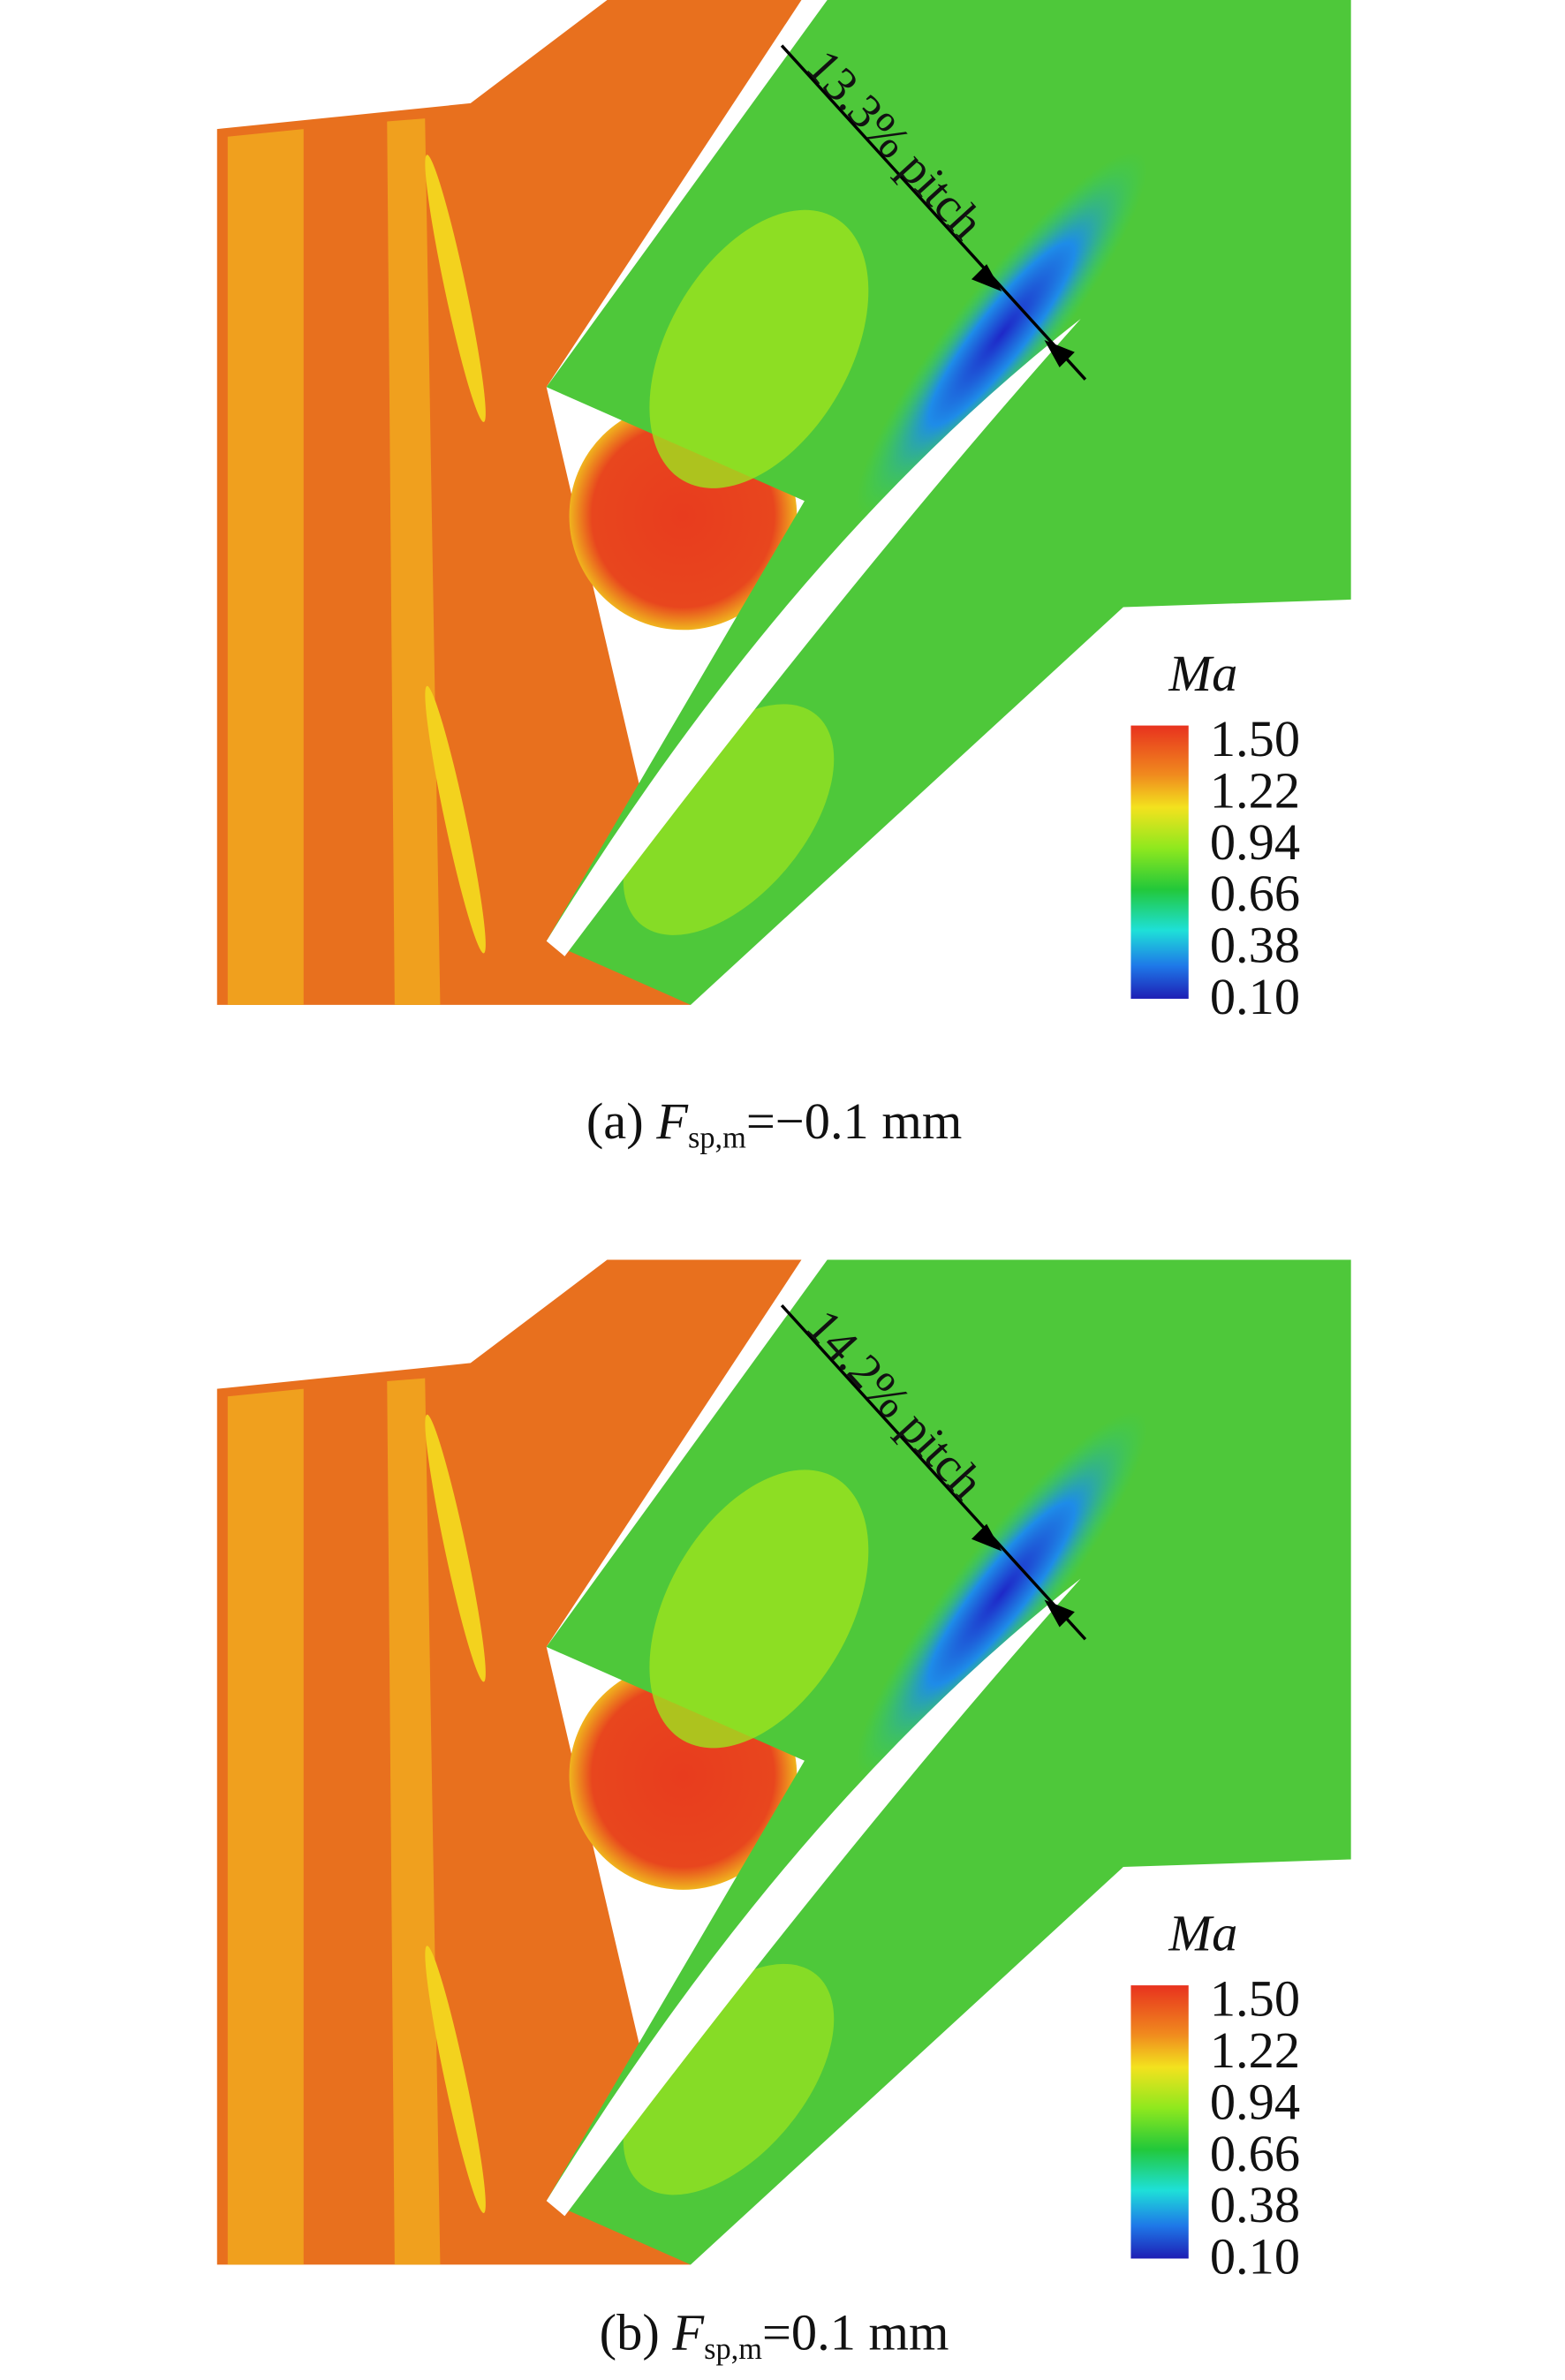 This screenshot has width=1565, height=2380. What do you see at coordinates (636, 2332) in the screenshot?
I see `caption-prefix: (b)` at bounding box center [636, 2332].